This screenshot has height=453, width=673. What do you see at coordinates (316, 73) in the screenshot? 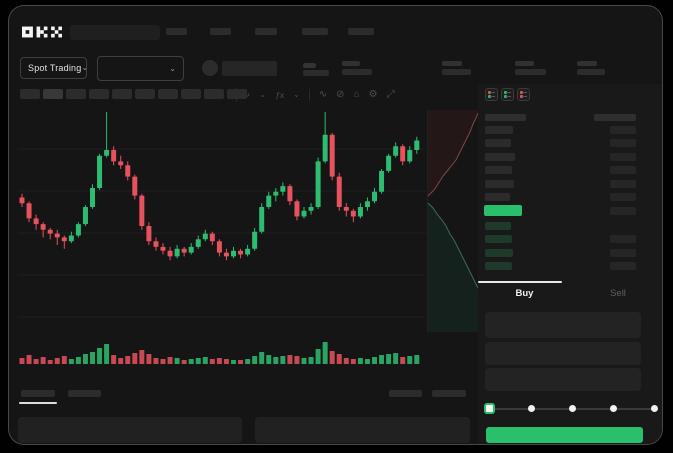
I see `price-change-placeholder` at bounding box center [316, 73].